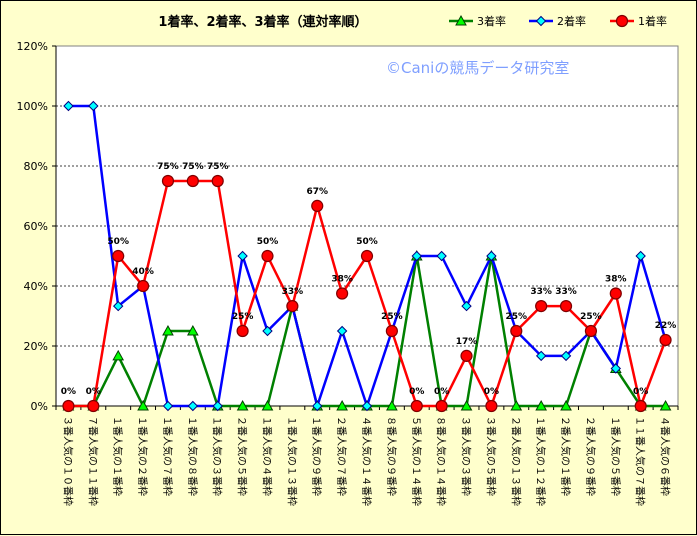  What do you see at coordinates (515, 461) in the screenshot?
I see `x-category-label: ２番人気の１３番枠` at bounding box center [515, 461].